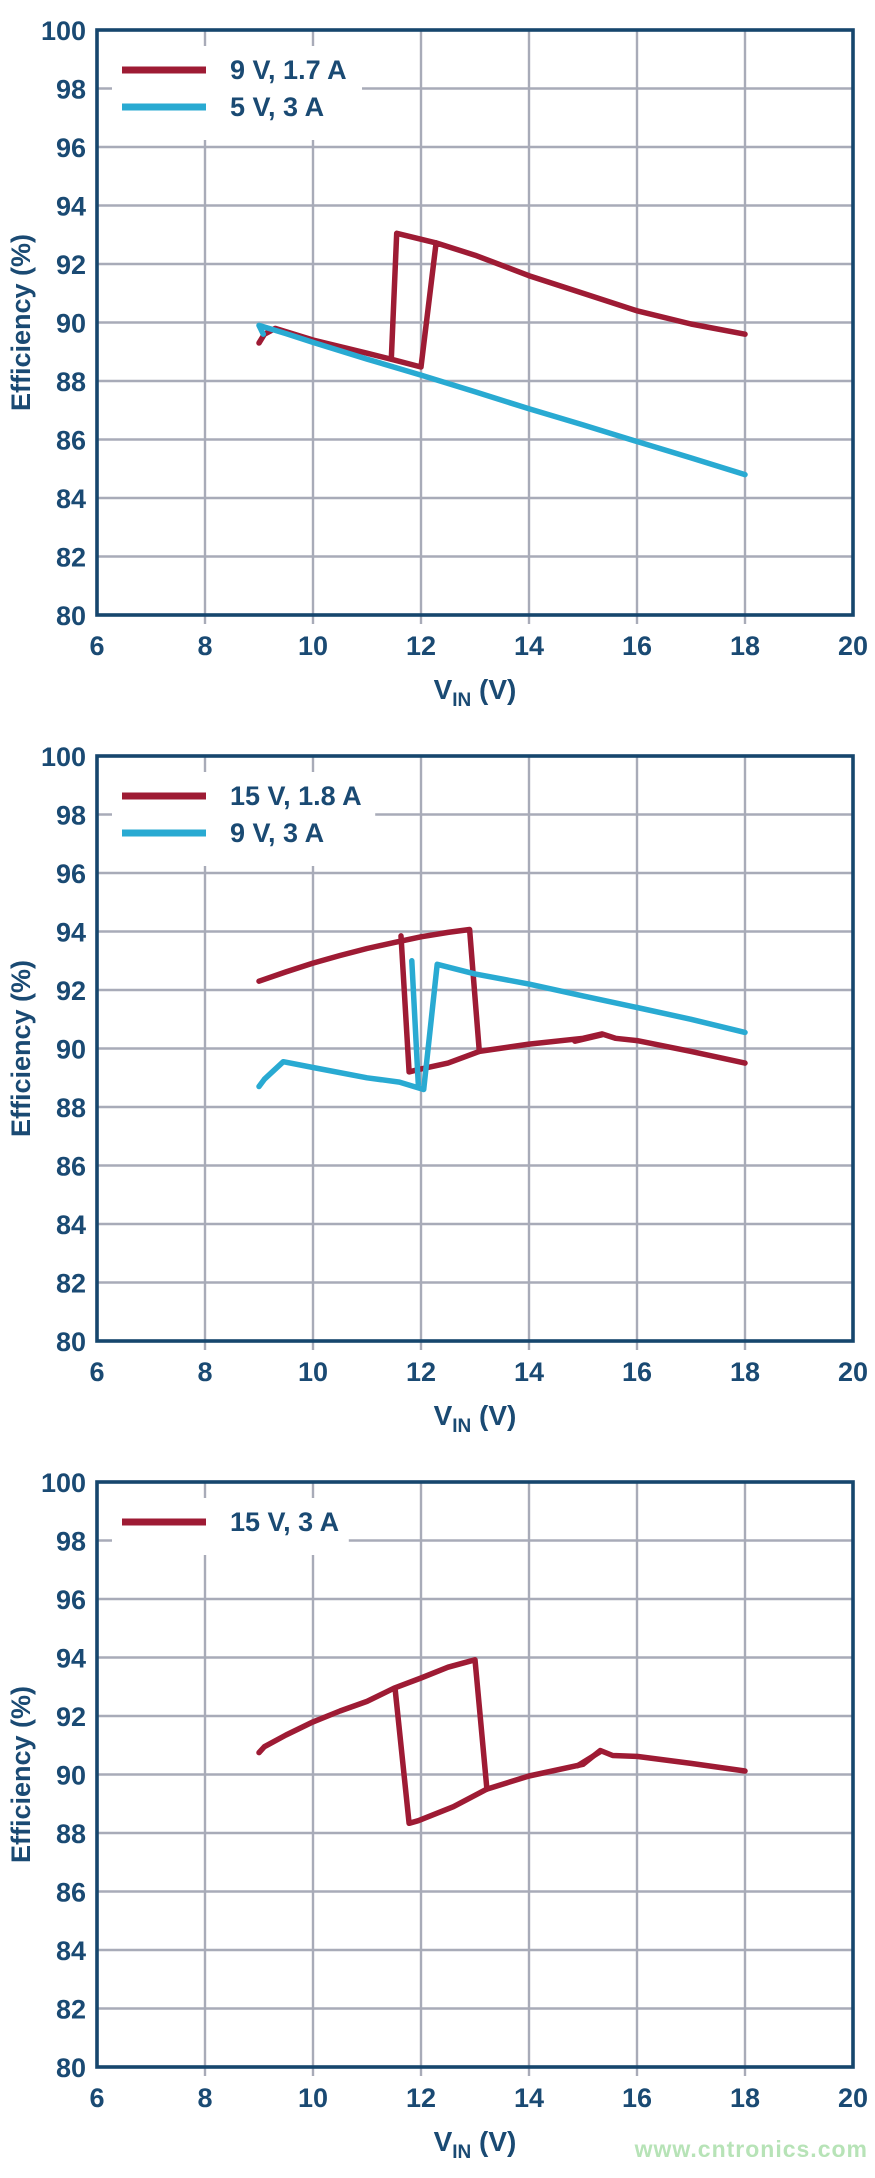  Describe the element at coordinates (277, 107) in the screenshot. I see `legend-label: 5 V, 3 A` at that location.